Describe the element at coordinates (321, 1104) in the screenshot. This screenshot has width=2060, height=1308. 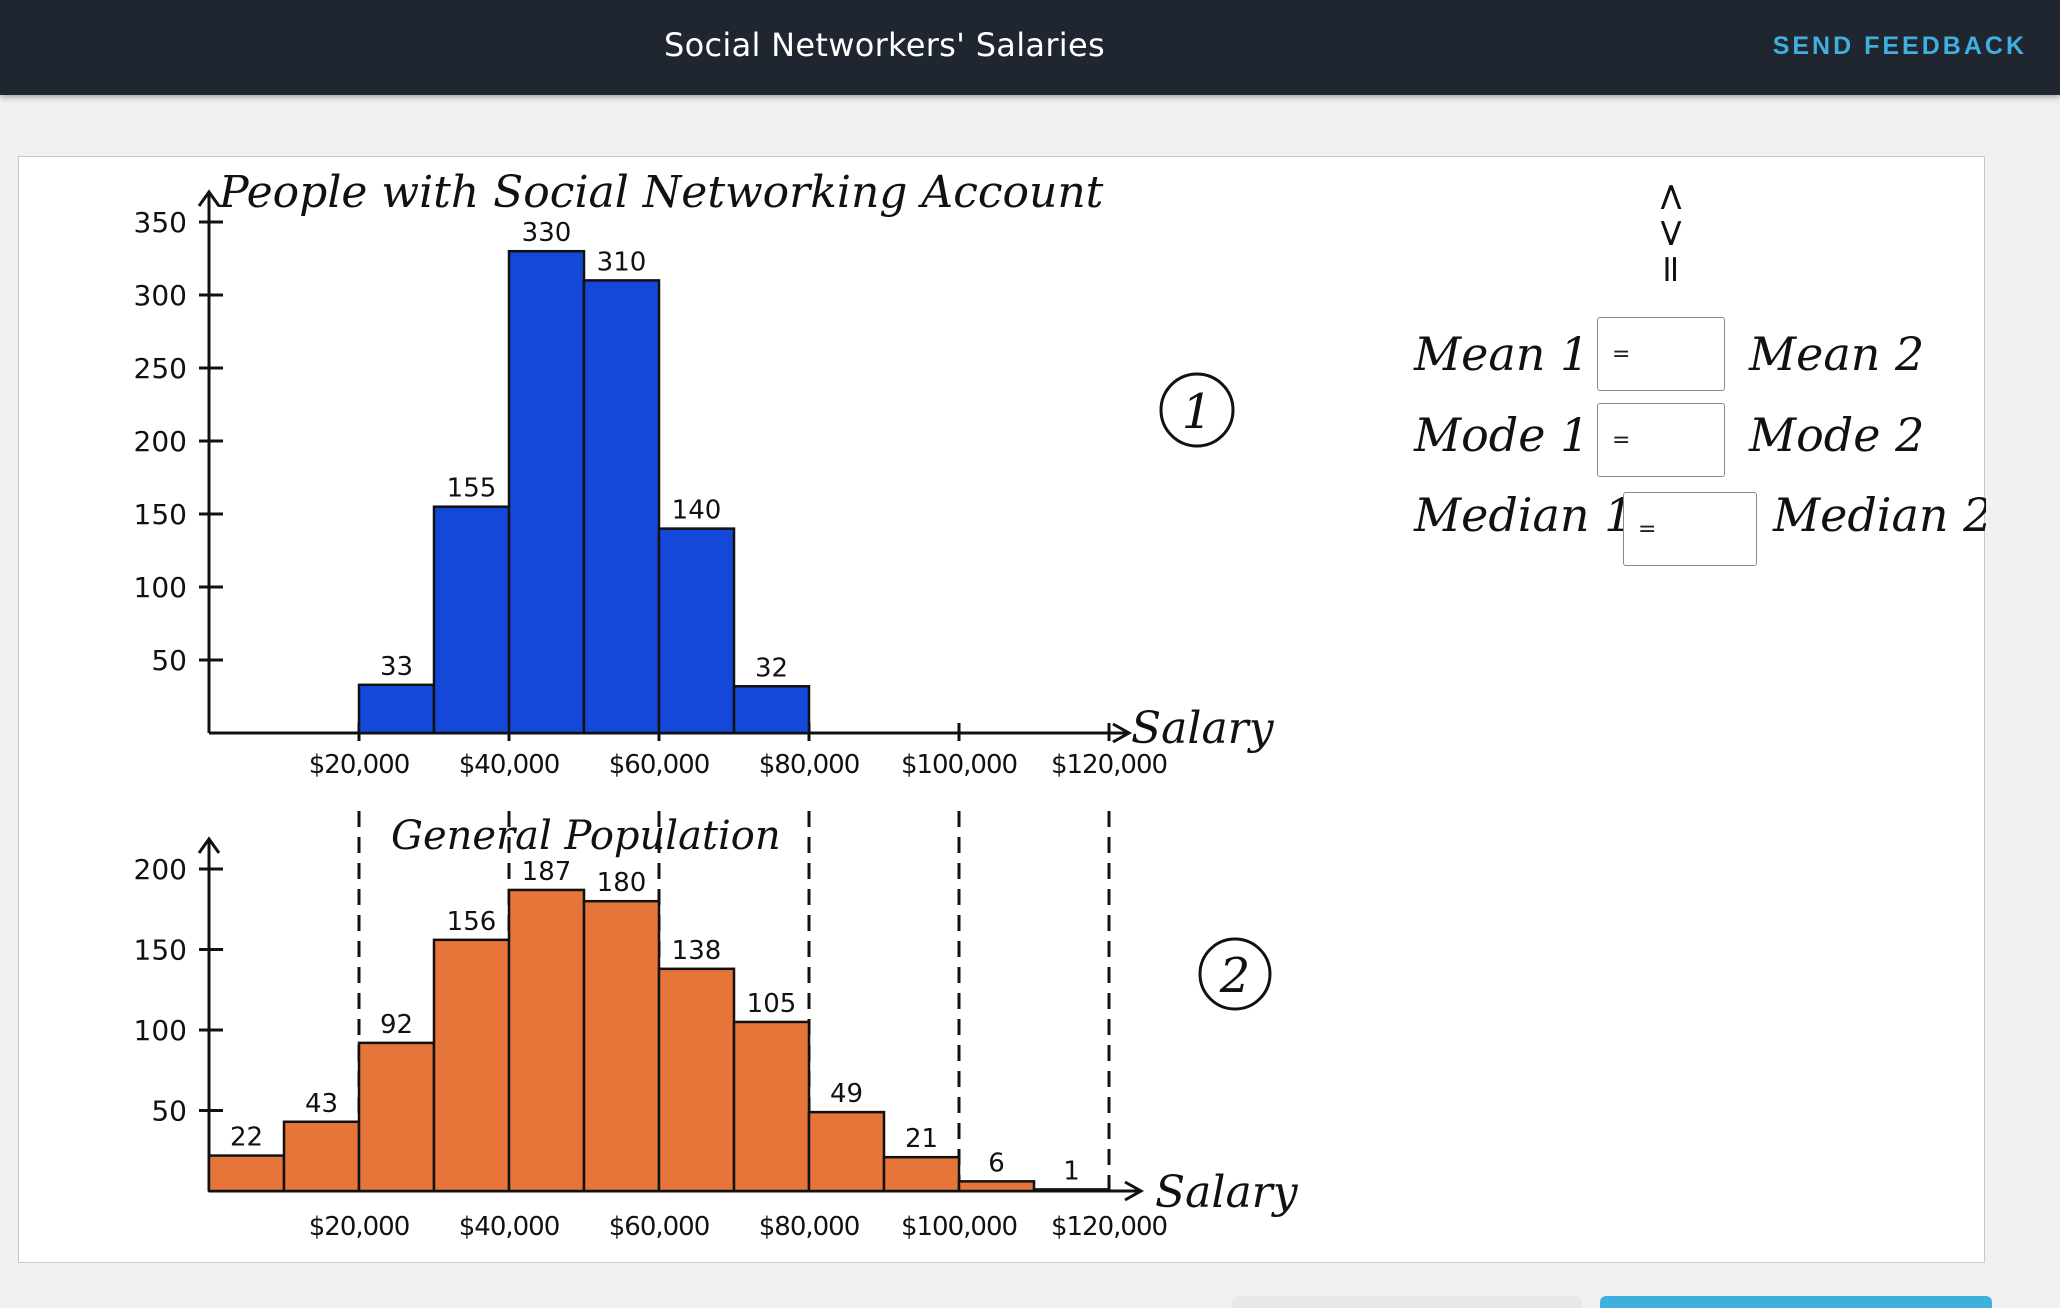
I see `bar-value-label: 43` at that location.